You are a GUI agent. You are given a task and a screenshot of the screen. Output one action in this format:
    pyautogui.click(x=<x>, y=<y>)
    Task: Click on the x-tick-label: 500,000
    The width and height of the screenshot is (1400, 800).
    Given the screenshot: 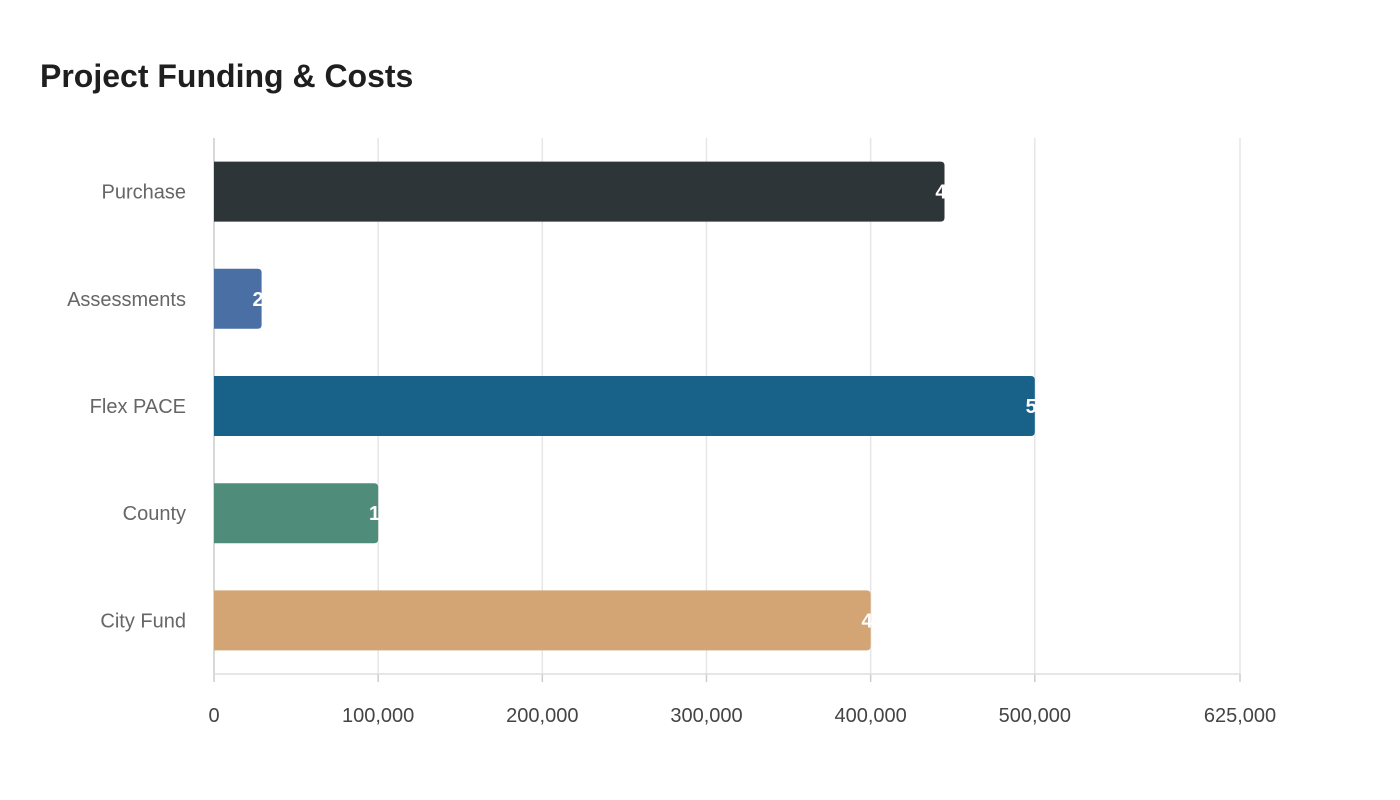 What is the action you would take?
    pyautogui.click(x=1035, y=716)
    